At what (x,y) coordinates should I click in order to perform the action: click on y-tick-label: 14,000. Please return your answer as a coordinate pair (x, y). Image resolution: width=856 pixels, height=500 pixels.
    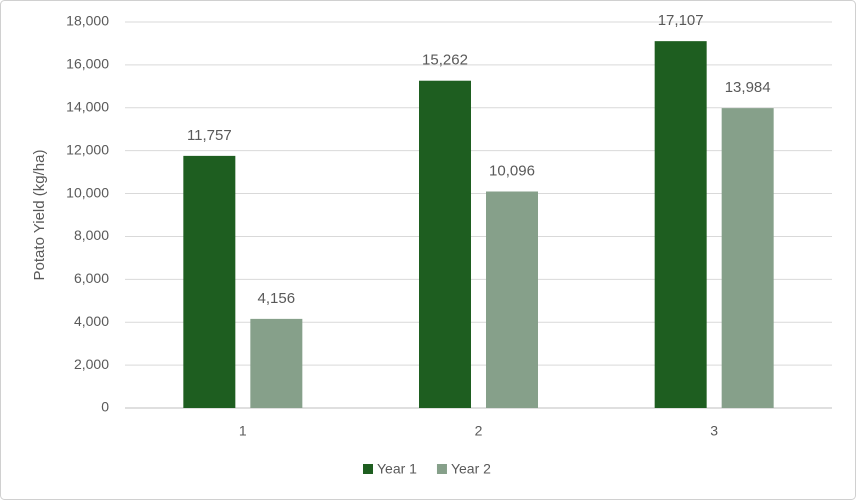
    Looking at the image, I should click on (87, 106).